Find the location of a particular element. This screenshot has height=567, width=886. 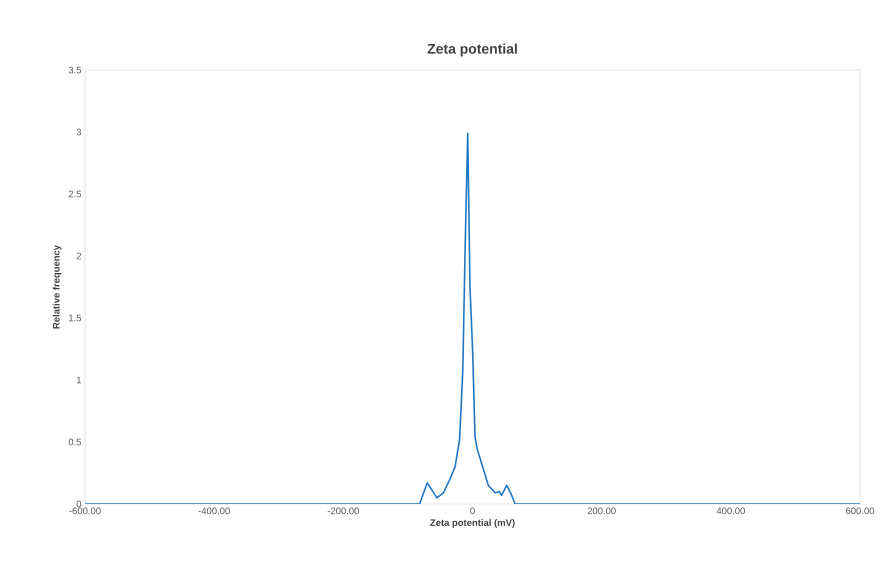

y-tick-label: 2.5 is located at coordinates (75, 194).